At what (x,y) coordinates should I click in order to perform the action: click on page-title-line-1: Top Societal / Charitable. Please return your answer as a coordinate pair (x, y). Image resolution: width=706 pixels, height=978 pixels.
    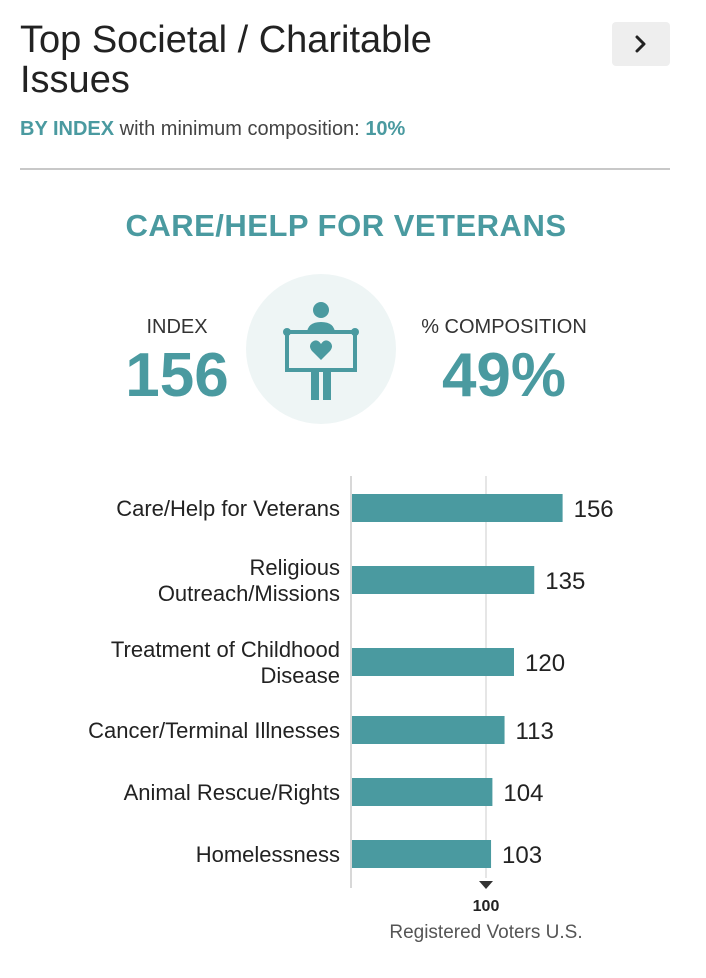
    Looking at the image, I should click on (226, 40).